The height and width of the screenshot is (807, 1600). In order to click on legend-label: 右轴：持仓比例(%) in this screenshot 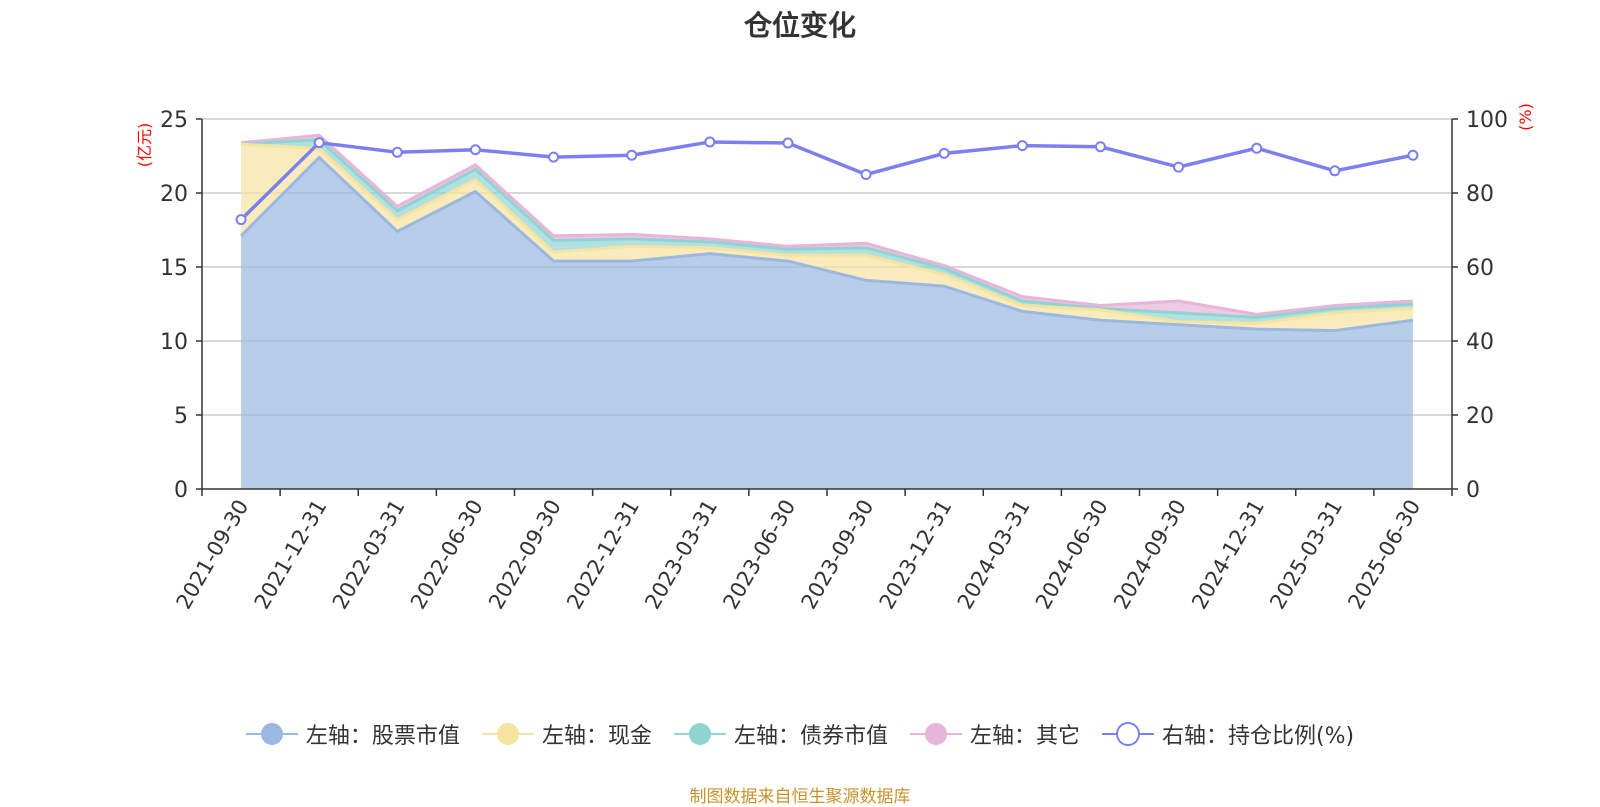, I will do `click(1258, 736)`.